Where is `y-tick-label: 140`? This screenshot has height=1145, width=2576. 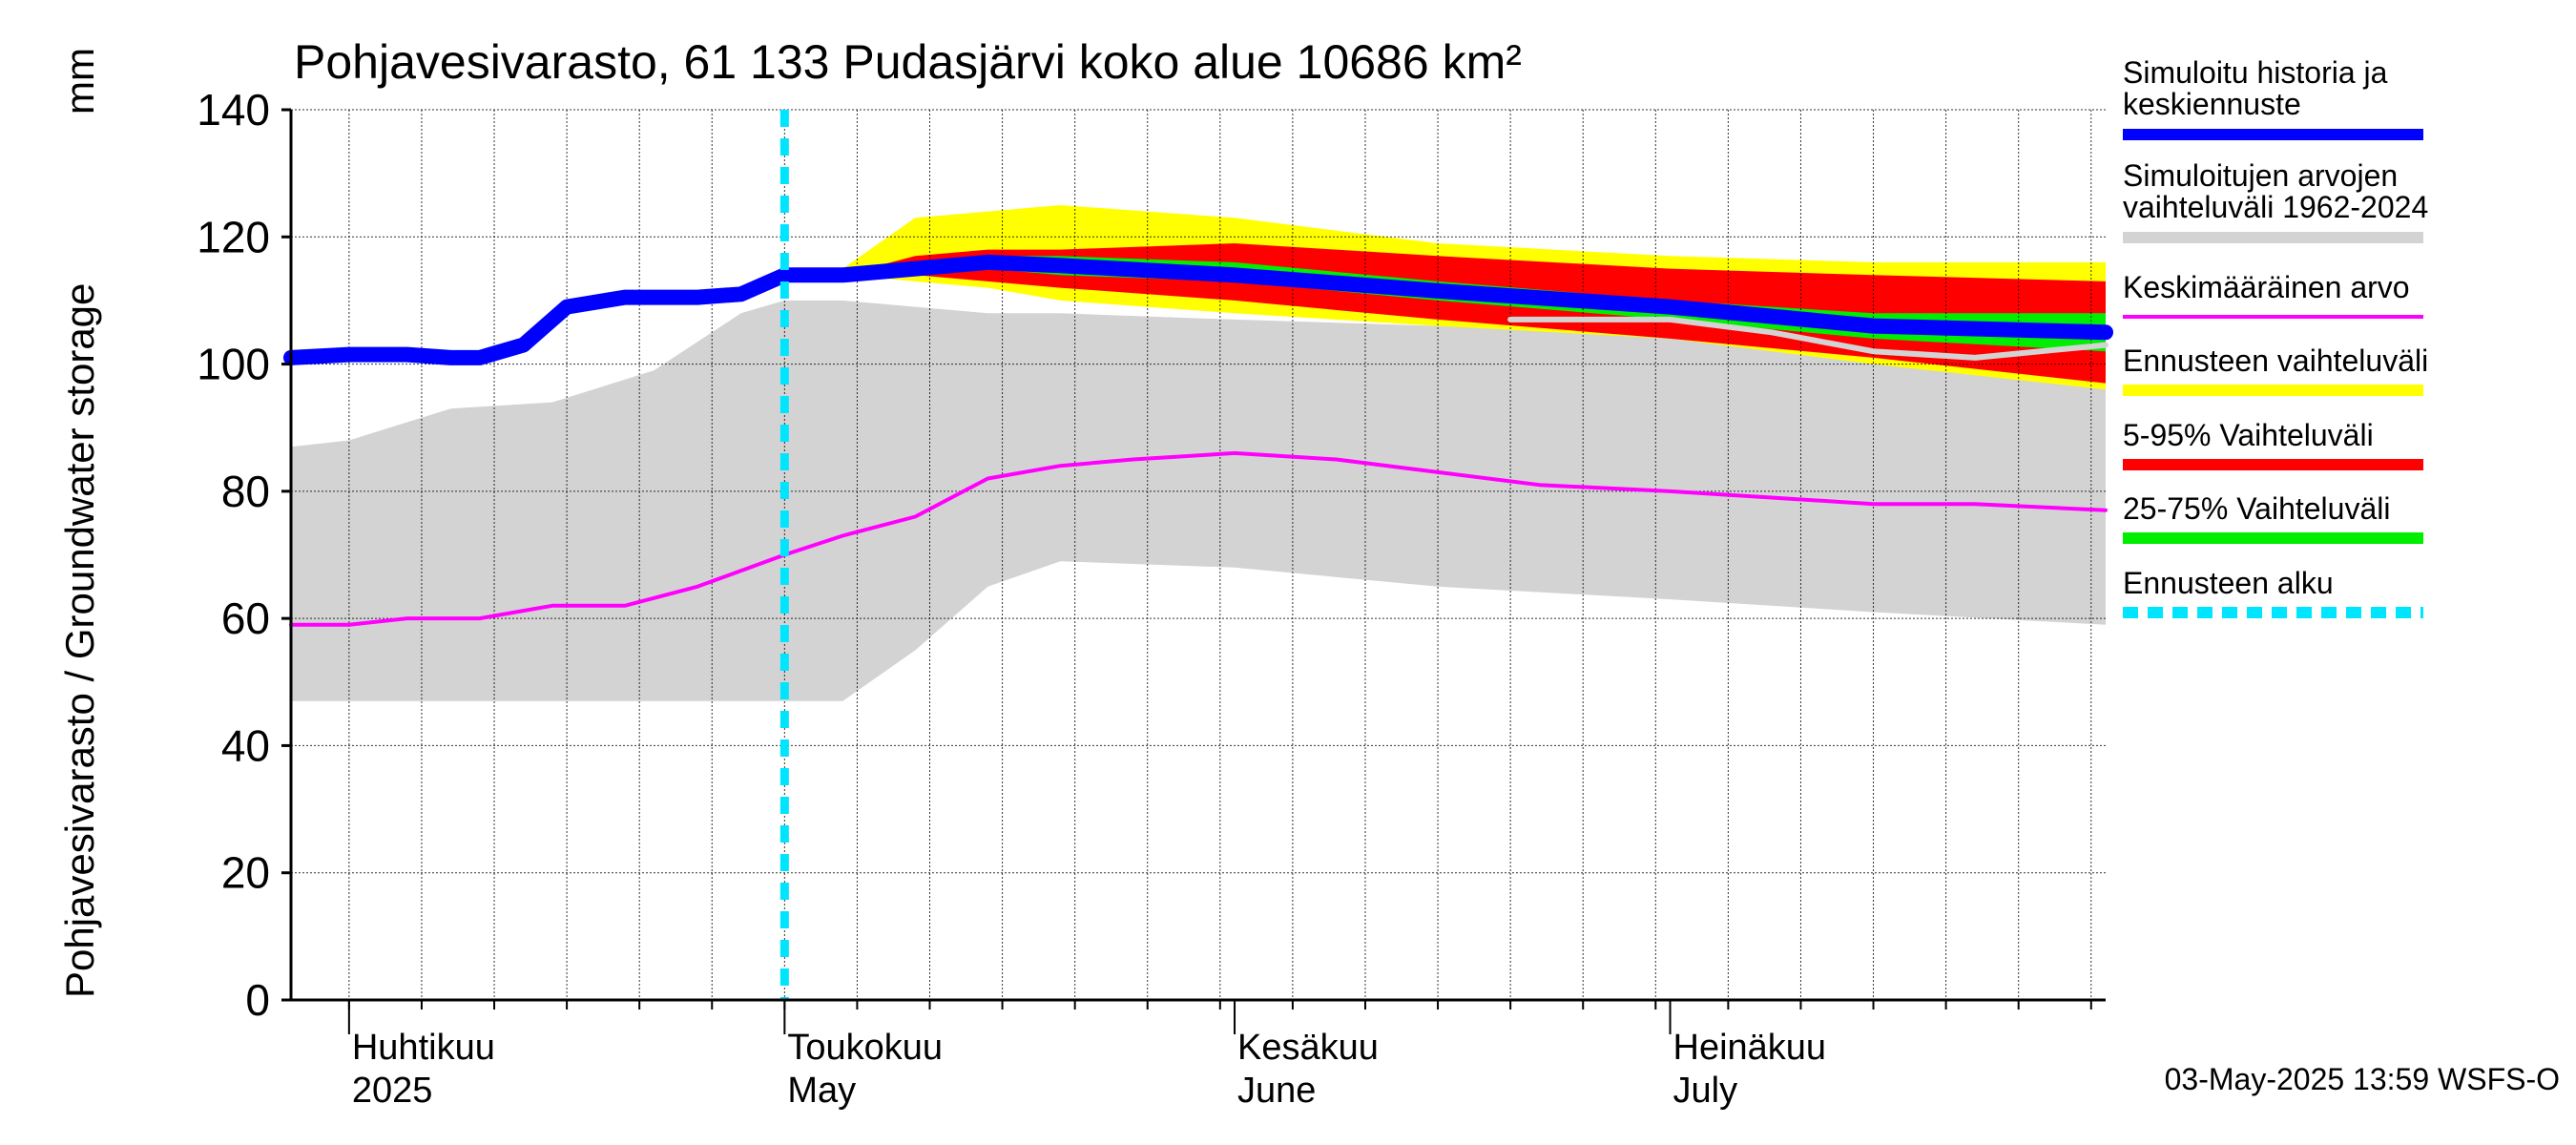 y-tick-label: 140 is located at coordinates (233, 110).